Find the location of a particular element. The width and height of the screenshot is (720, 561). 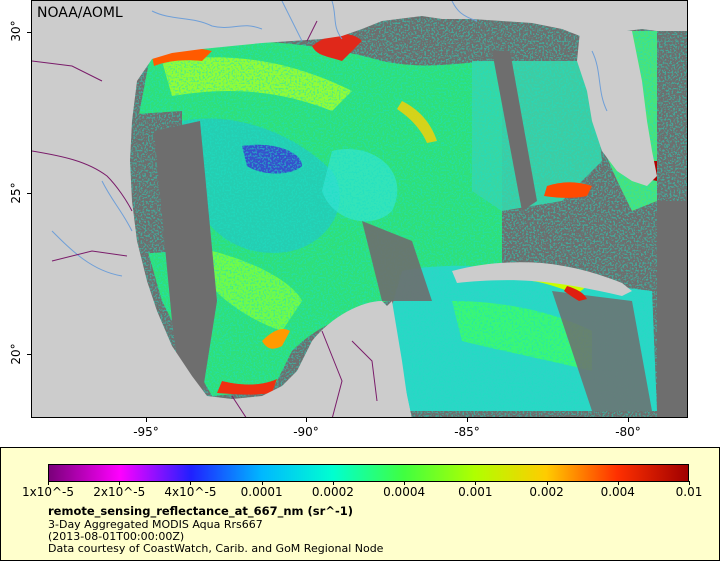

colorbar-tick-label: 0.001 is located at coordinates (475, 492).